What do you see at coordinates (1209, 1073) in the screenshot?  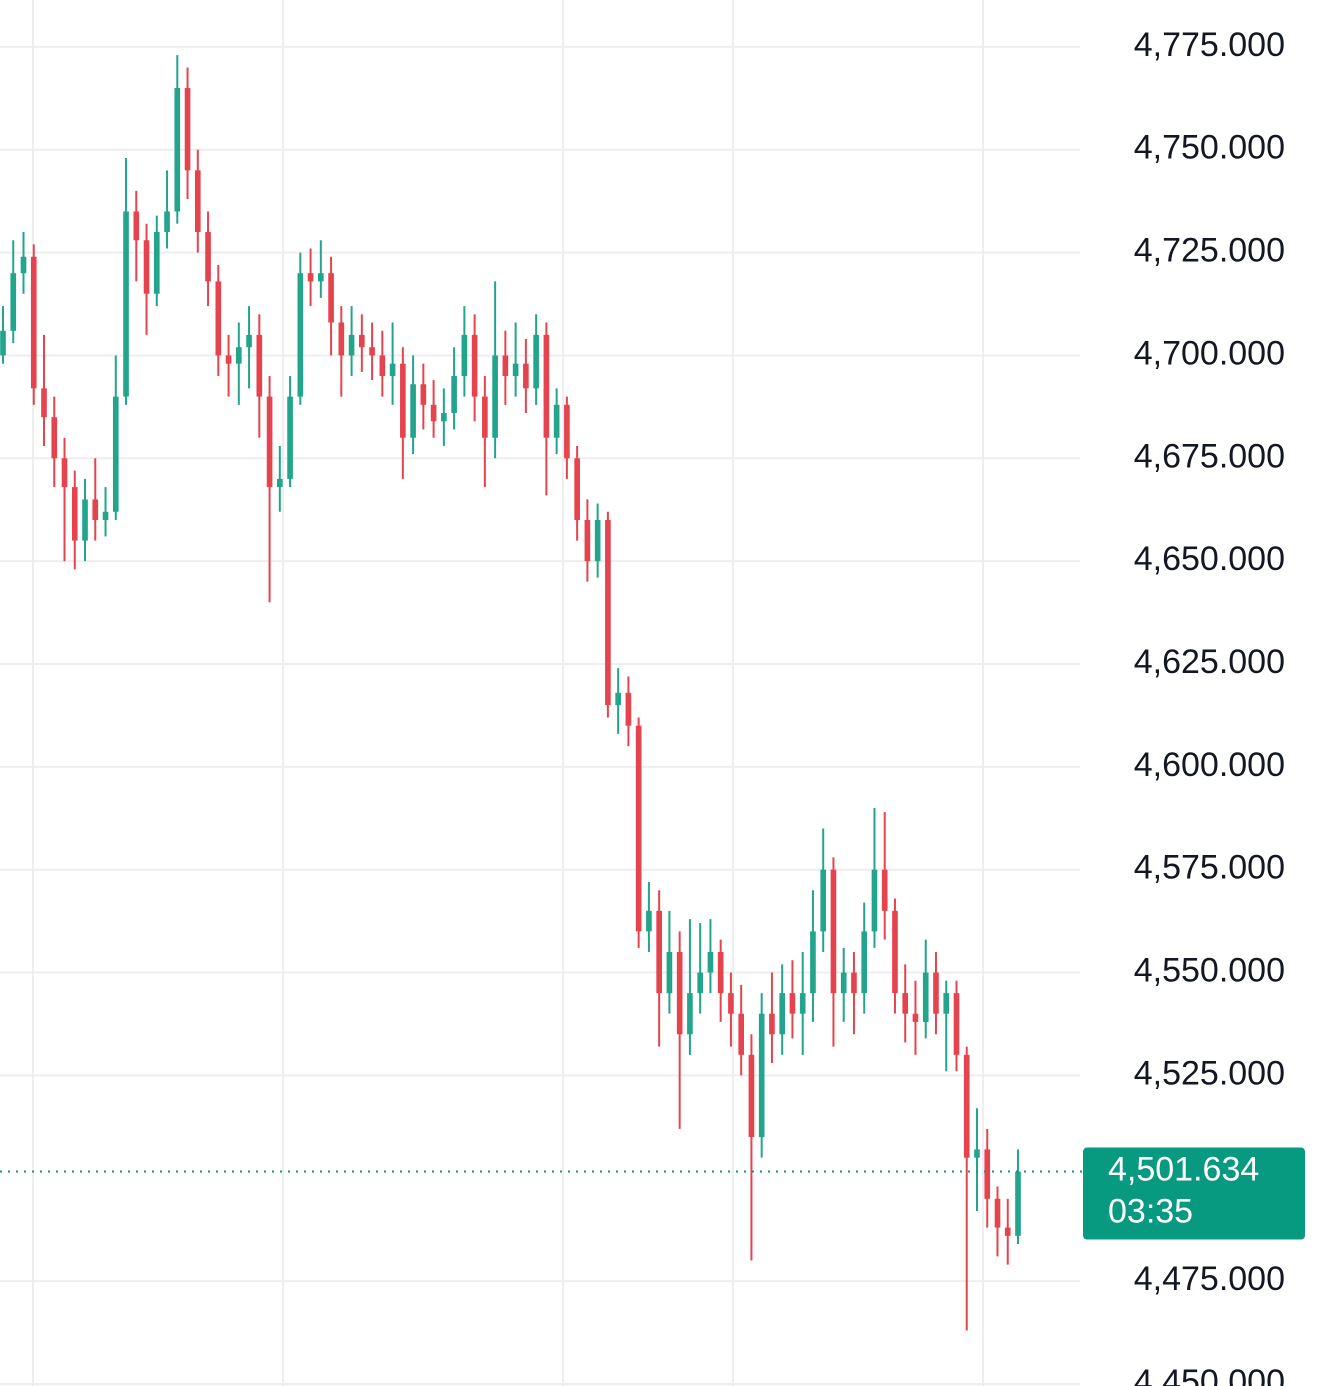 I see `y-tick-label: 4,525.000` at bounding box center [1209, 1073].